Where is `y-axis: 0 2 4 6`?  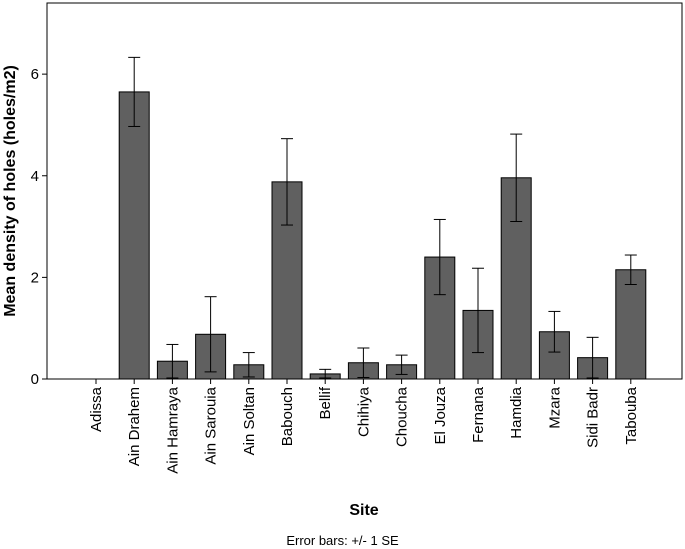
y-axis: 0 2 4 6 is located at coordinates (39, 227).